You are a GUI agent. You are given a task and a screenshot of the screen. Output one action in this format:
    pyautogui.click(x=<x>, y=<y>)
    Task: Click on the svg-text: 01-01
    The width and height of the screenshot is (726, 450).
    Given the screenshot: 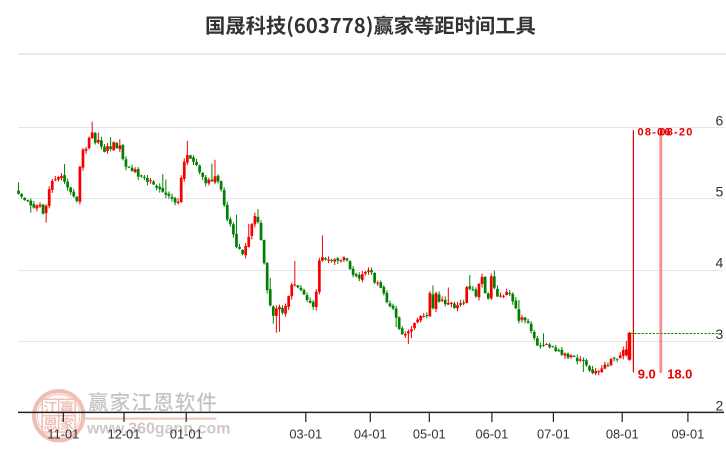 What is the action you would take?
    pyautogui.click(x=186, y=434)
    